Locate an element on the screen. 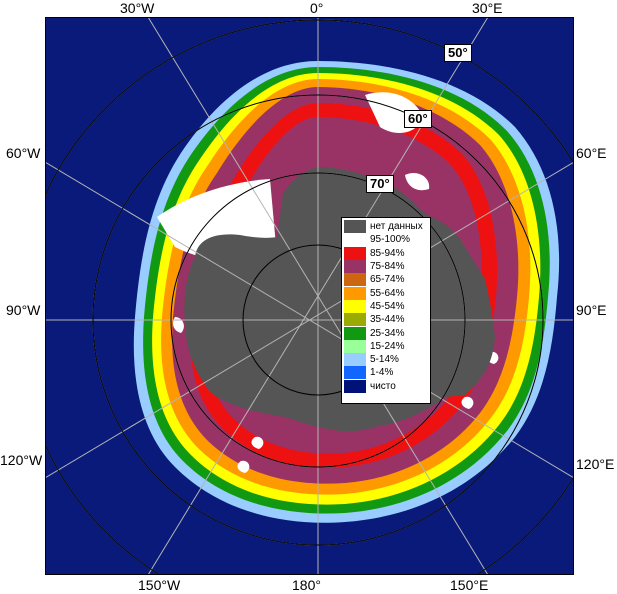  lon-label-90e: 90°E is located at coordinates (591, 310).